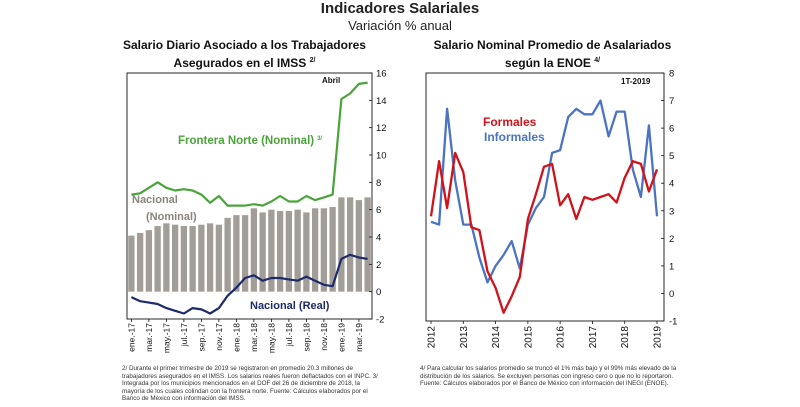 The width and height of the screenshot is (800, 407). I want to click on line-frontera-norte, so click(249, 144).